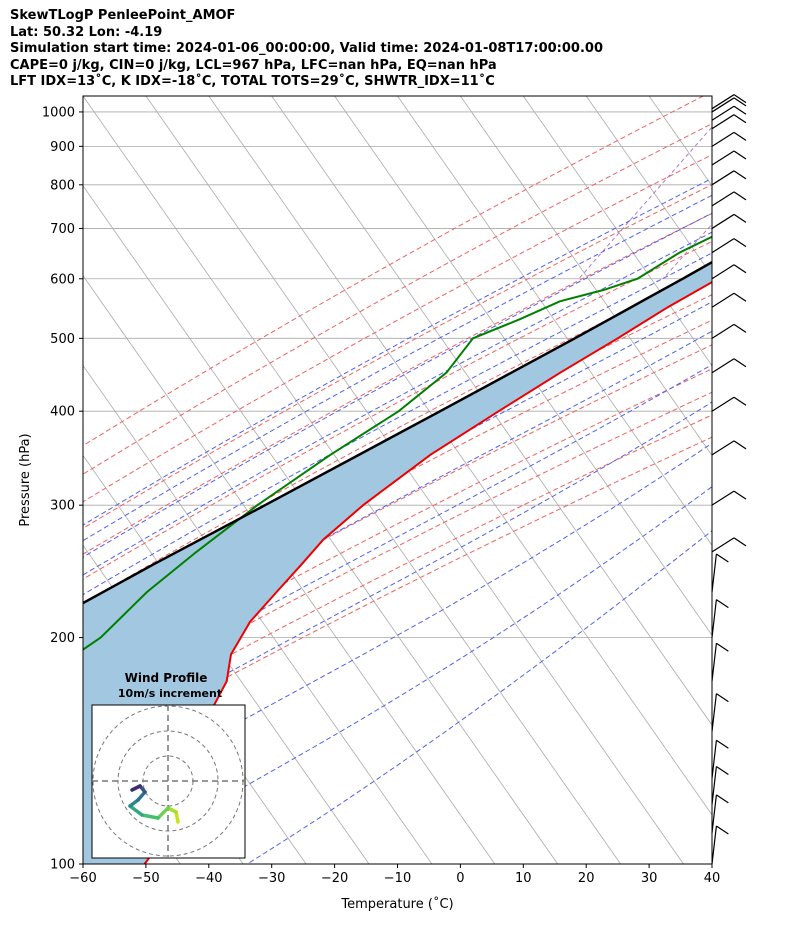  Describe the element at coordinates (271, 878) in the screenshot. I see `x-tick-label: −30` at that location.